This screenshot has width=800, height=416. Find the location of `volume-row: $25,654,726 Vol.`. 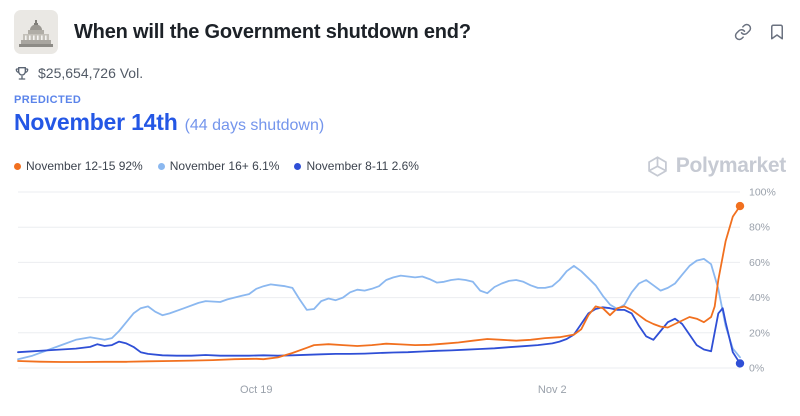

volume-row: $25,654,726 Vol. is located at coordinates (400, 73).